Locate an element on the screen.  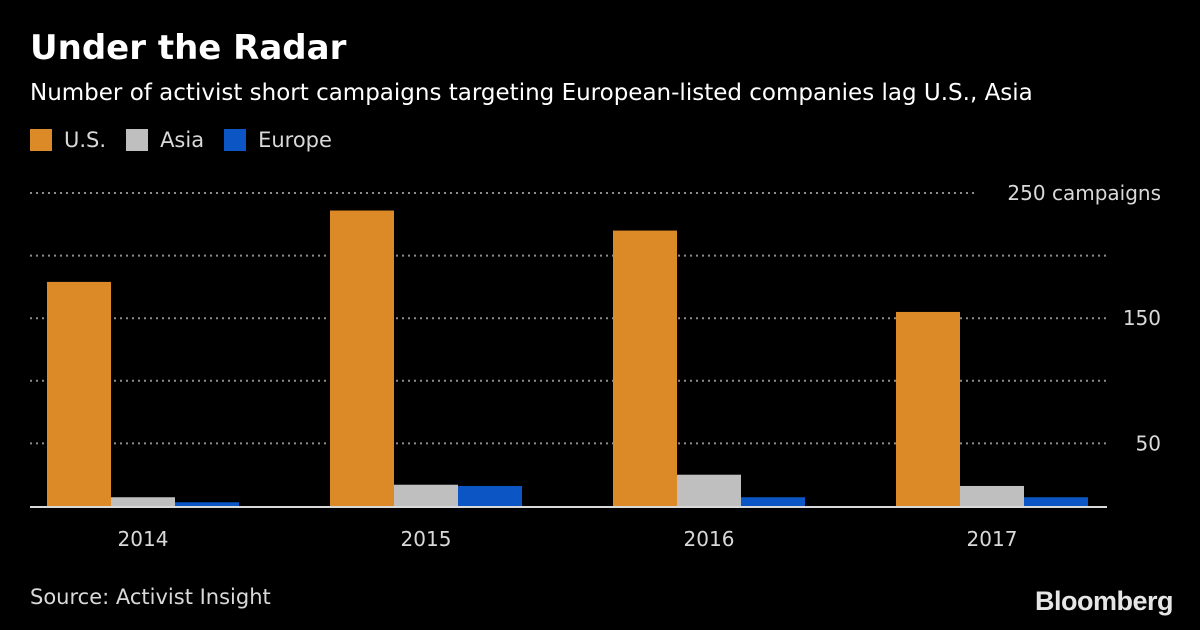
x-tick-label: 2017 is located at coordinates (992, 539).